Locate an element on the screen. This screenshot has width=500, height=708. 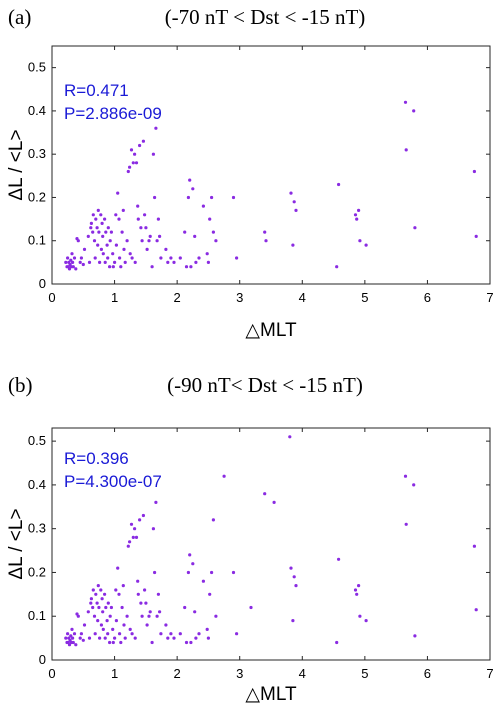
panel-b-y-tick-label: 0.1 is located at coordinates (37, 615).